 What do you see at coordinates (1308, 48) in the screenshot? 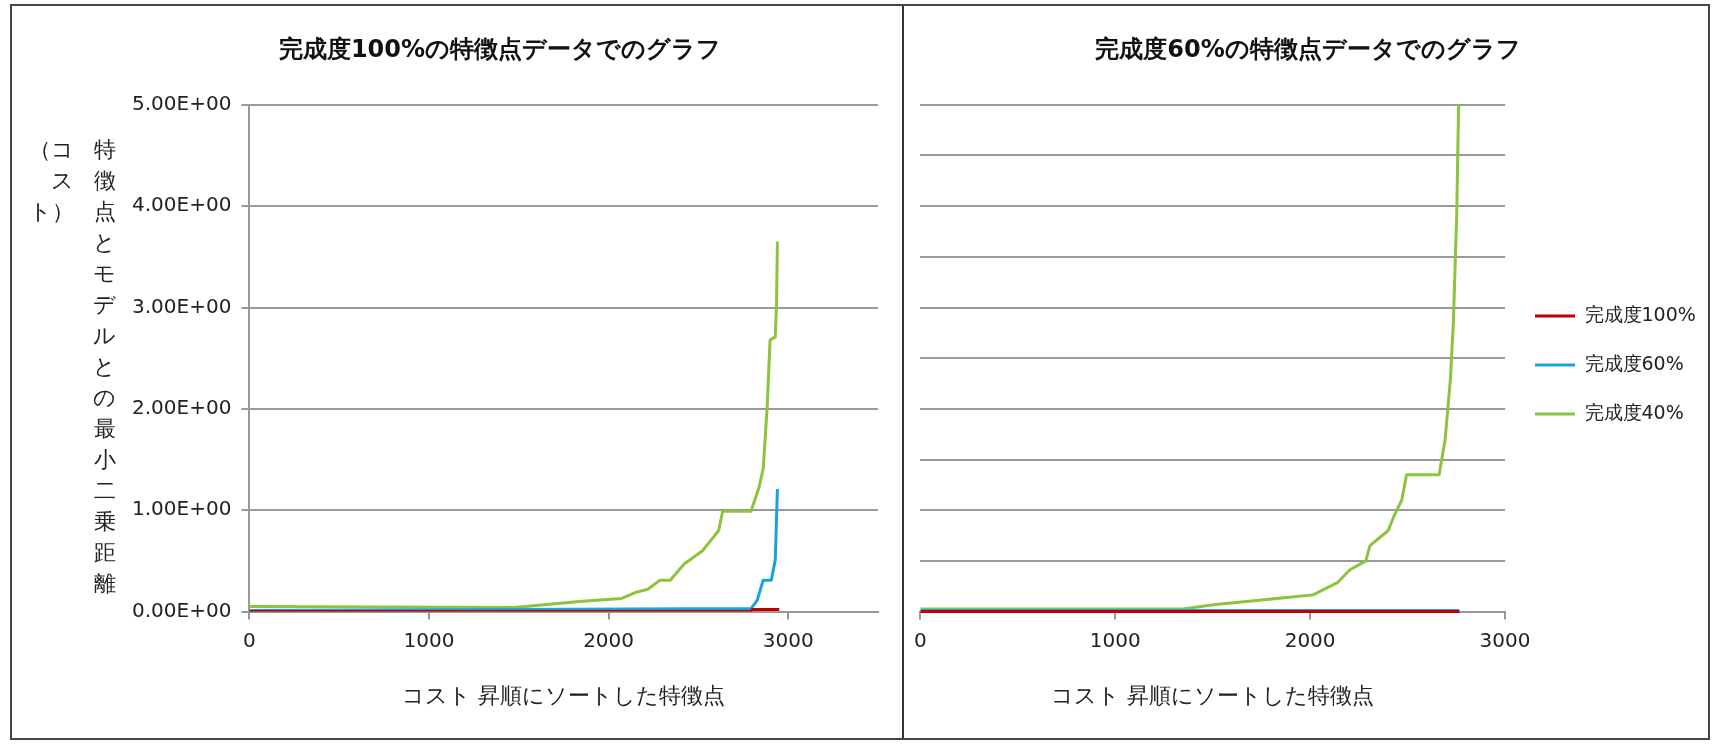
I see `chart-title: 完成度60%の特徴点データでのグラフ` at bounding box center [1308, 48].